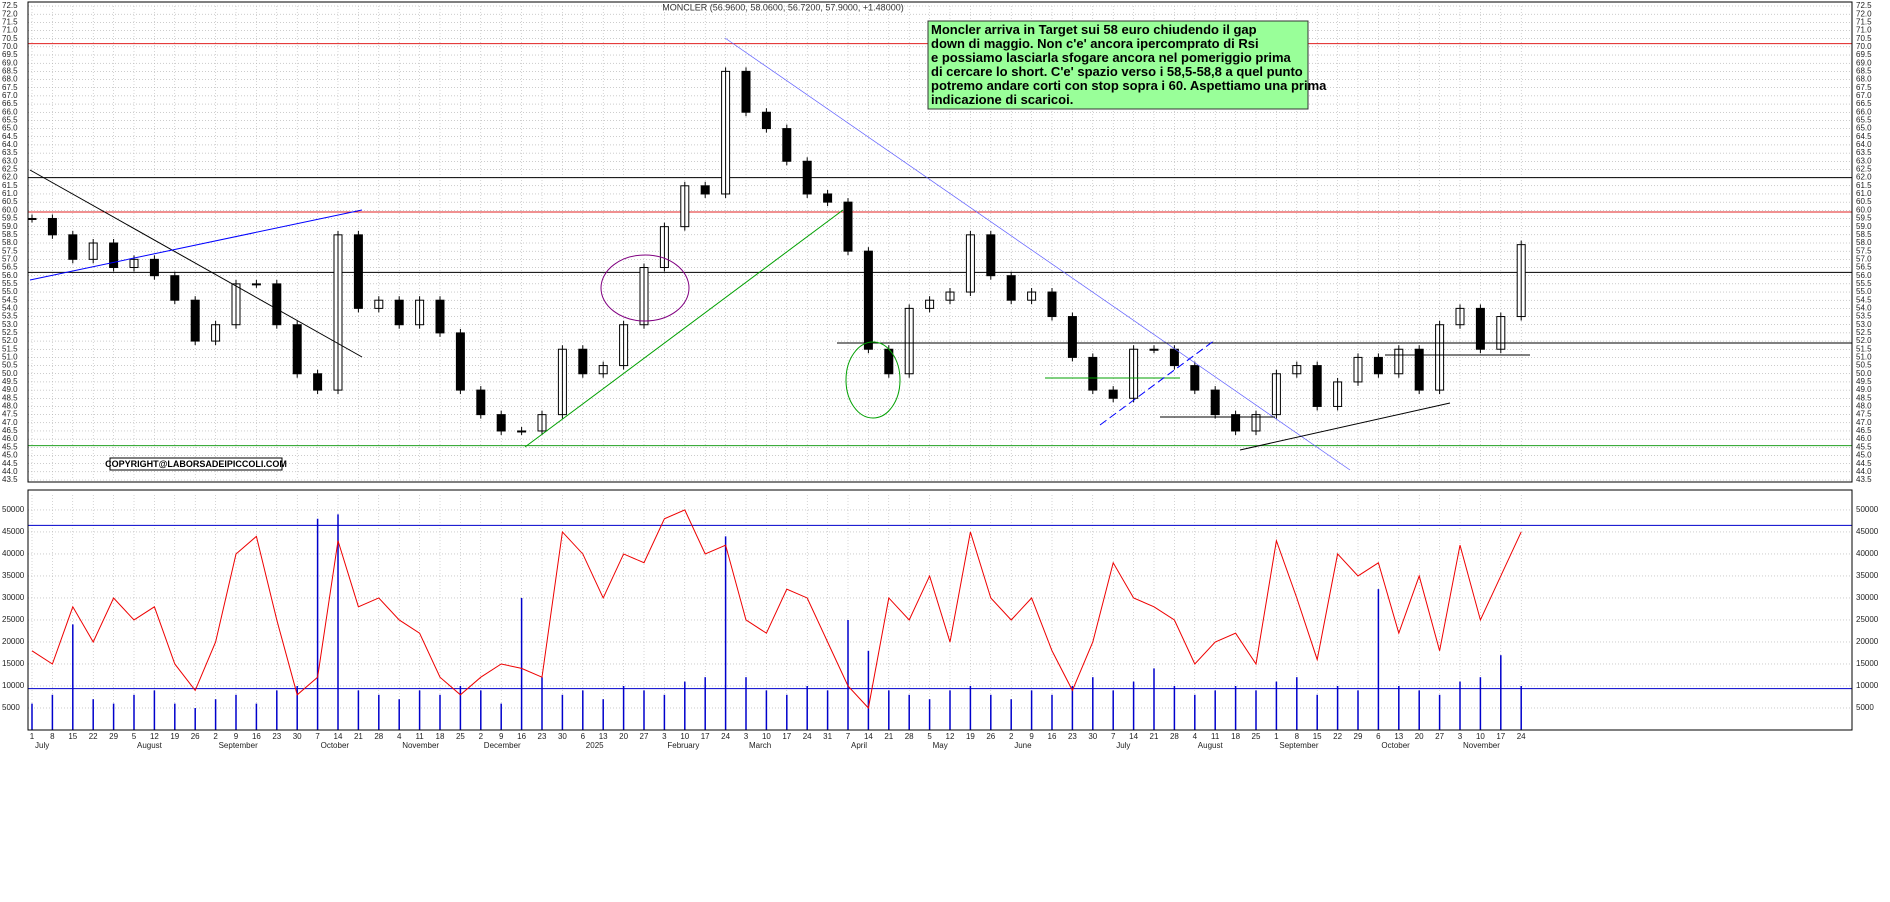 The height and width of the screenshot is (902, 1890). What do you see at coordinates (1235, 736) in the screenshot?
I see `x-tick-label: 18` at bounding box center [1235, 736].